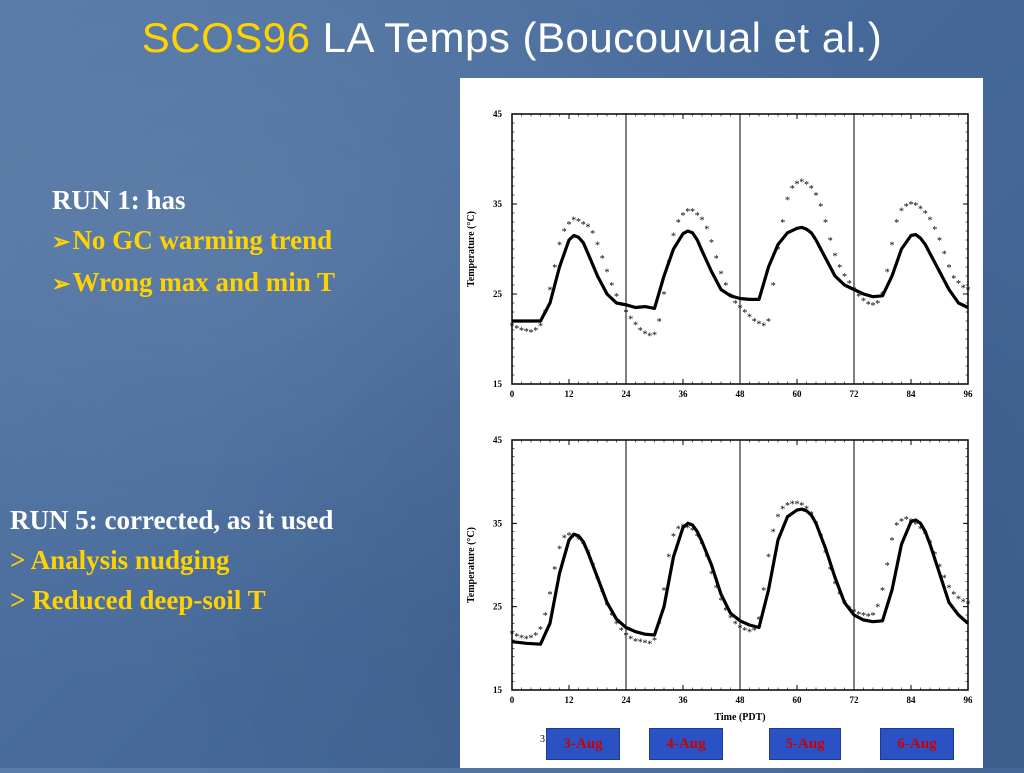 This screenshot has width=1024, height=773. What do you see at coordinates (627, 394) in the screenshot?
I see `x-tick-label: 24` at bounding box center [627, 394].